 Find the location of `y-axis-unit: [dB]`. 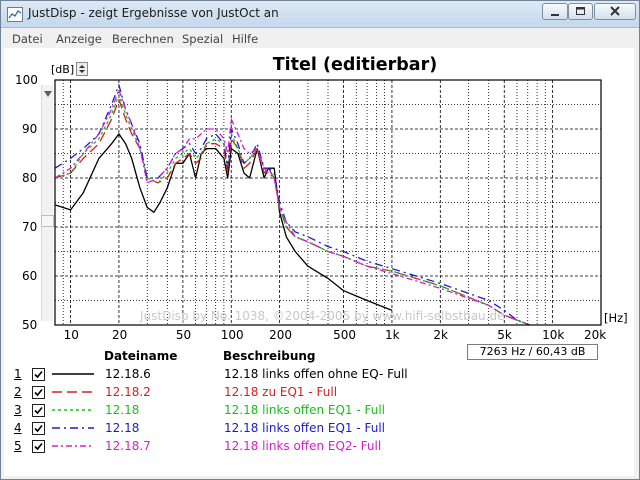

y-axis-unit: [dB] is located at coordinates (63, 69).